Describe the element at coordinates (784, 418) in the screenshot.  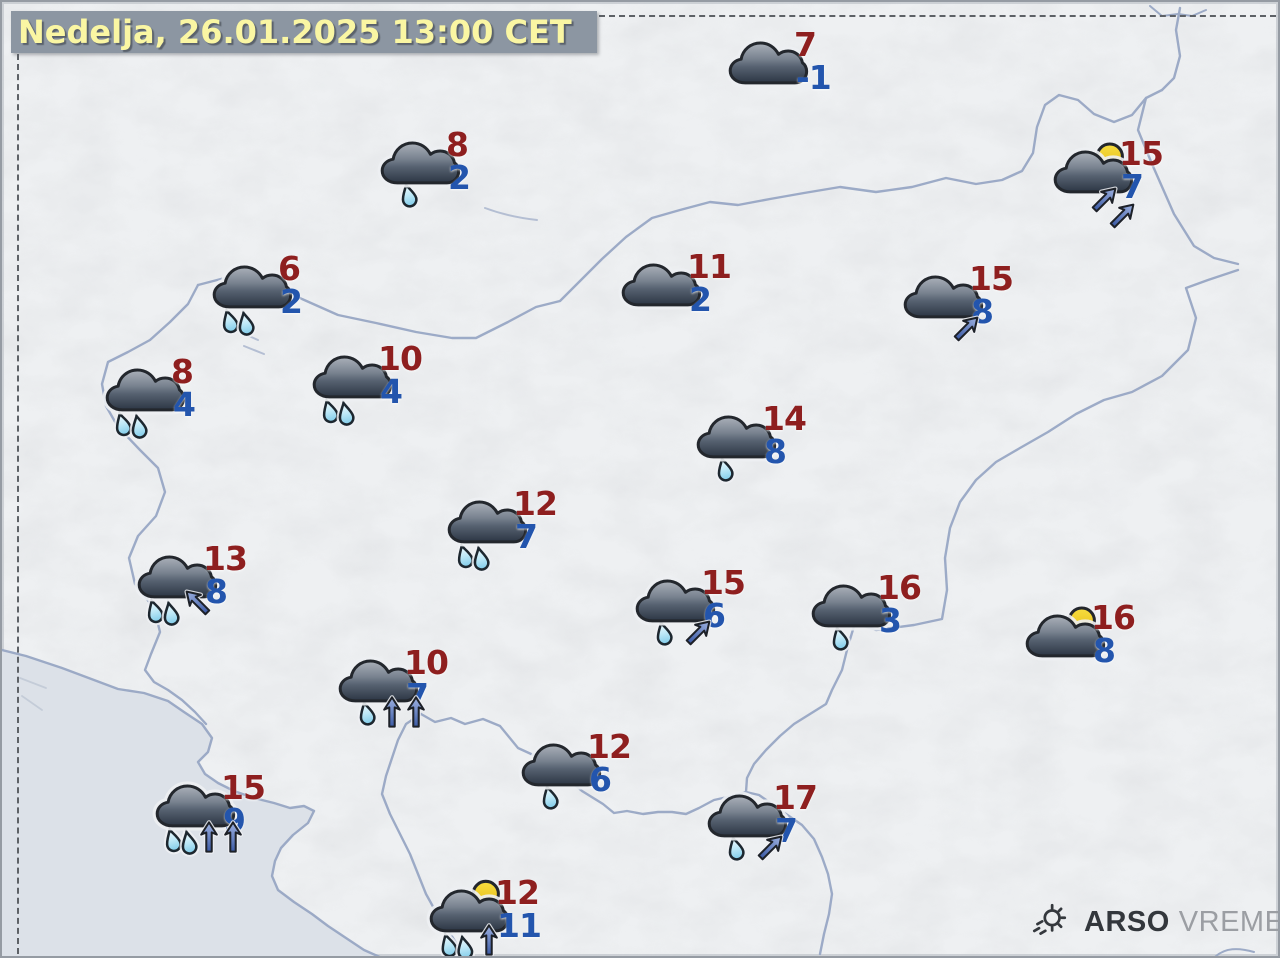
I see `temp-high: 14` at that location.